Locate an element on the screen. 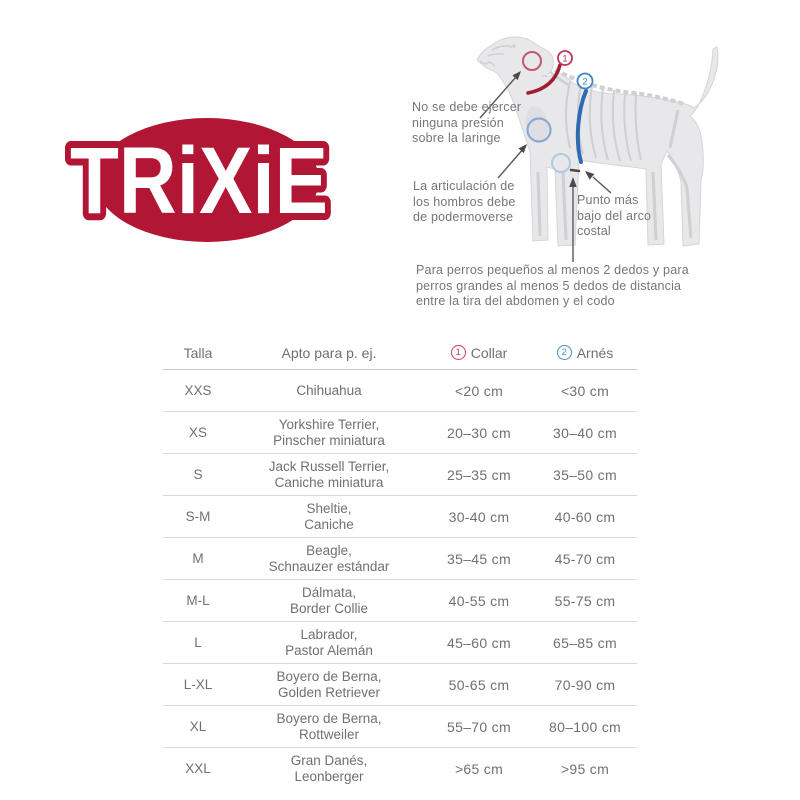 Image resolution: width=800 pixels, height=800 pixels. breed-line: Caniche is located at coordinates (329, 524).